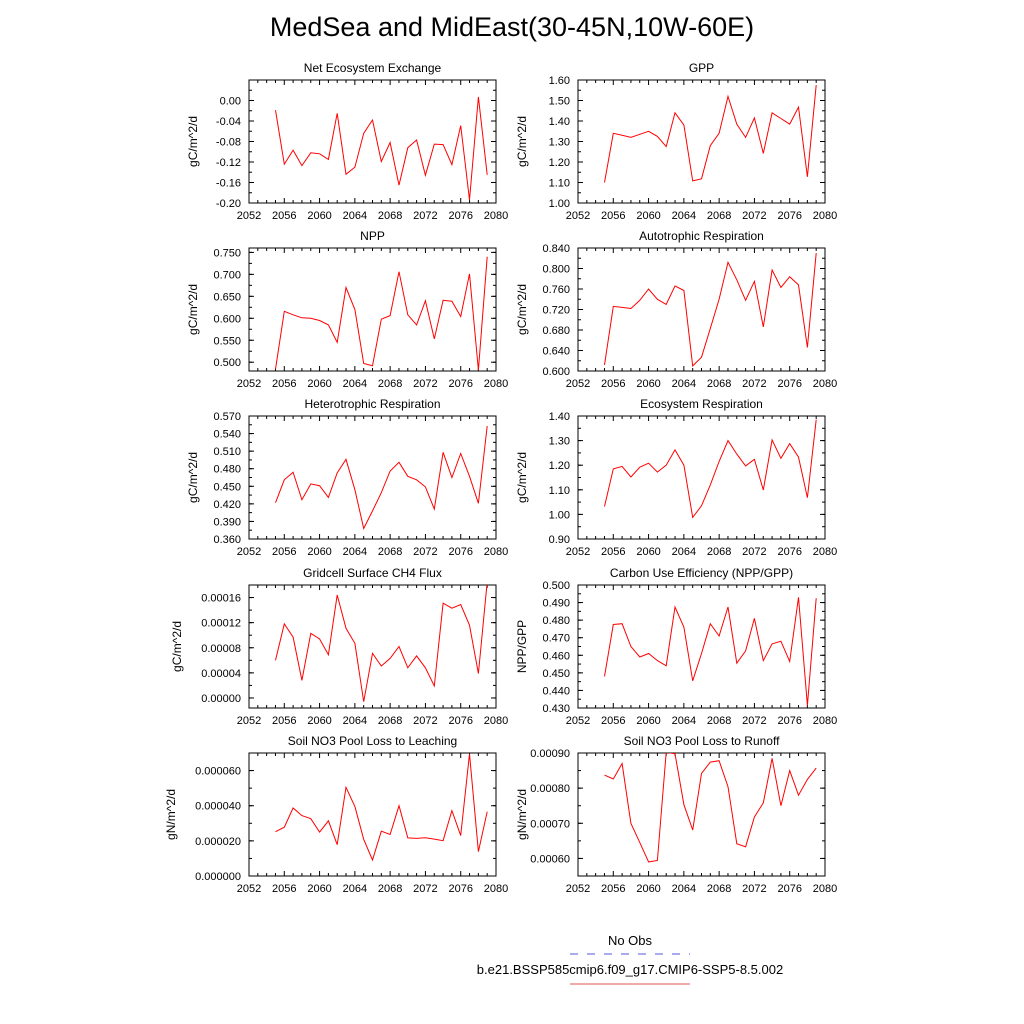 The image size is (1024, 1024). Describe the element at coordinates (559, 81) in the screenshot. I see `y-tick-label: 1.60` at that location.